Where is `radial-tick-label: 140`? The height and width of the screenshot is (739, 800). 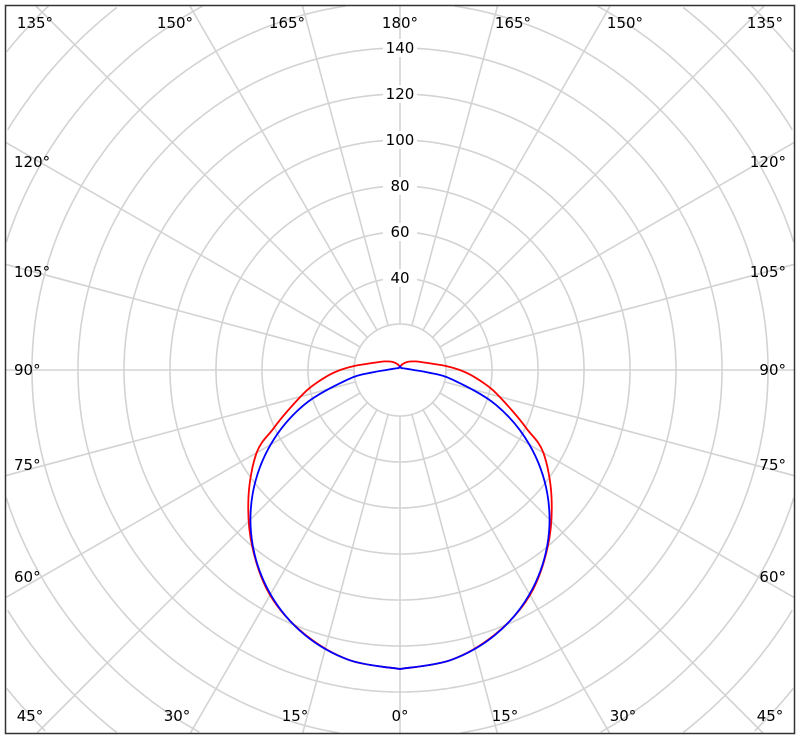
radial-tick-label: 140 is located at coordinates (400, 48).